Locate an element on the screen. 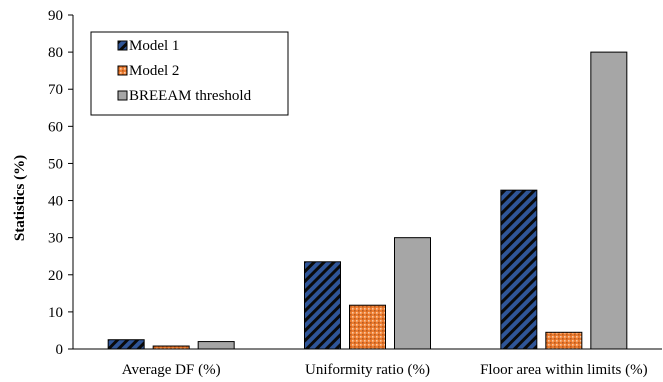 The height and width of the screenshot is (382, 663). legend: Model 1 Model 2 BREEAM threshold is located at coordinates (189, 73).